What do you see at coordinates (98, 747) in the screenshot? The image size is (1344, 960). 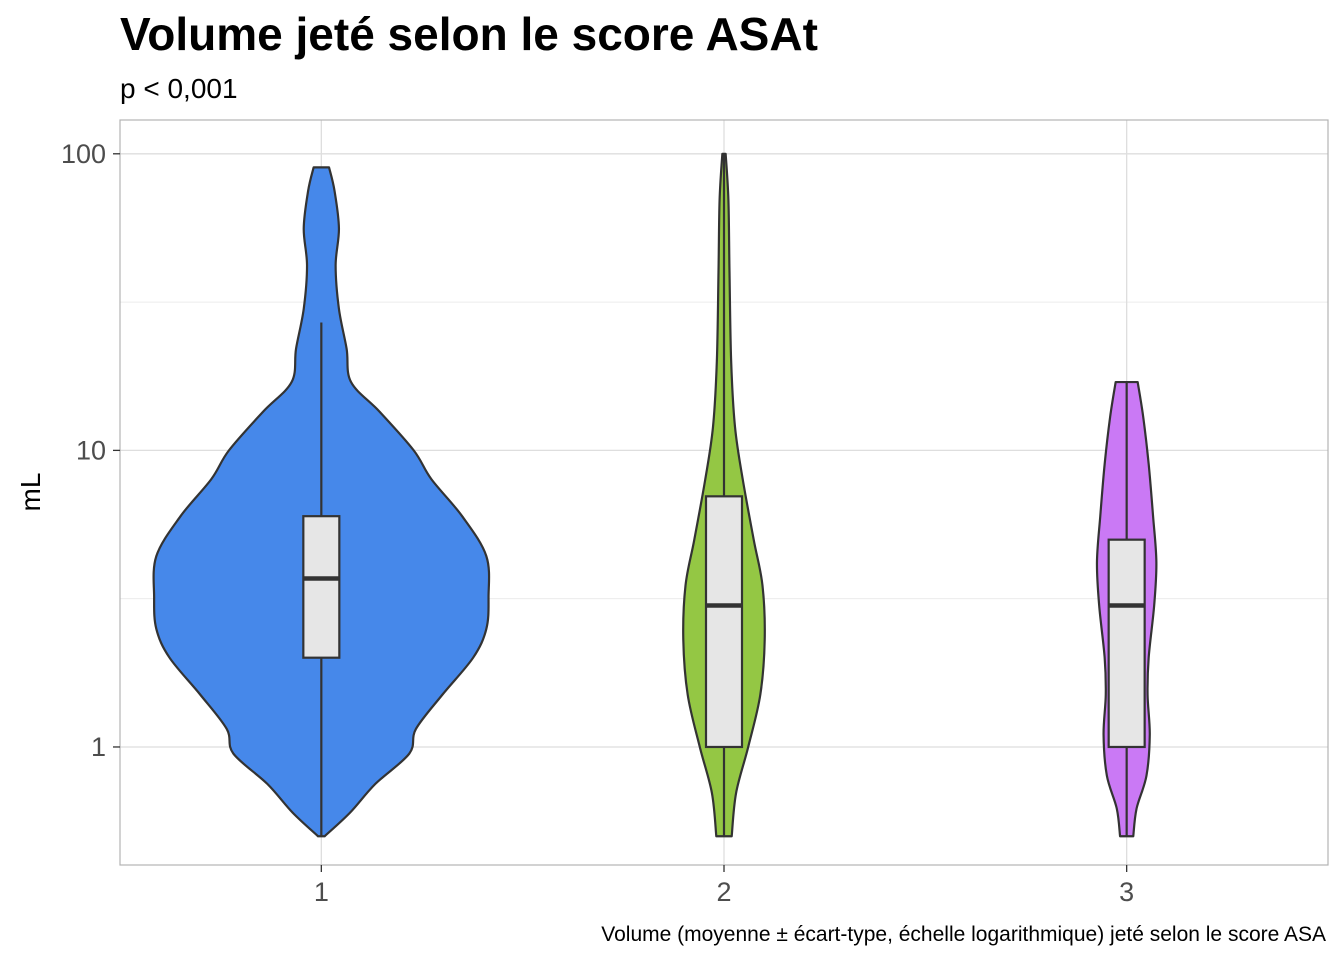 I see `y-tick-label: 1` at bounding box center [98, 747].